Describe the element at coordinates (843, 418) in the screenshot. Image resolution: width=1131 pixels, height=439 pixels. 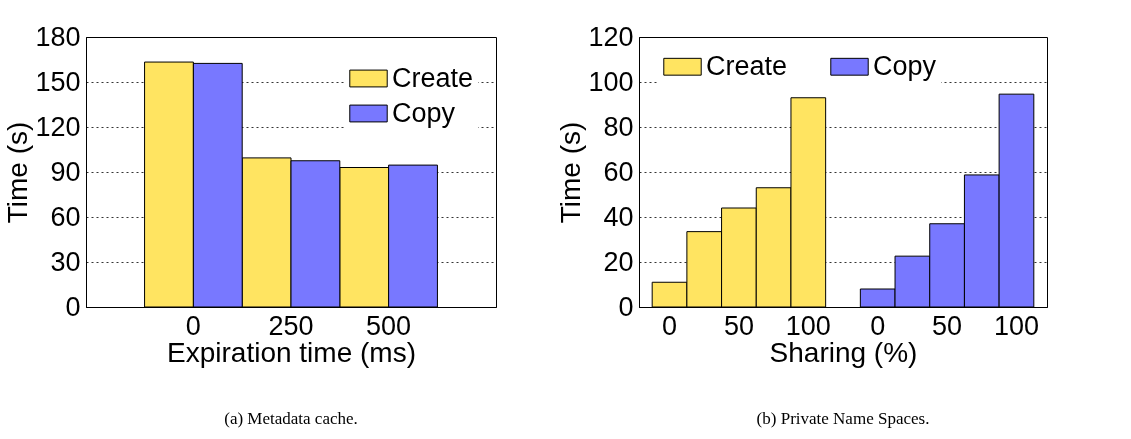
I see `text: (b) Private Name Spaces.` at that location.